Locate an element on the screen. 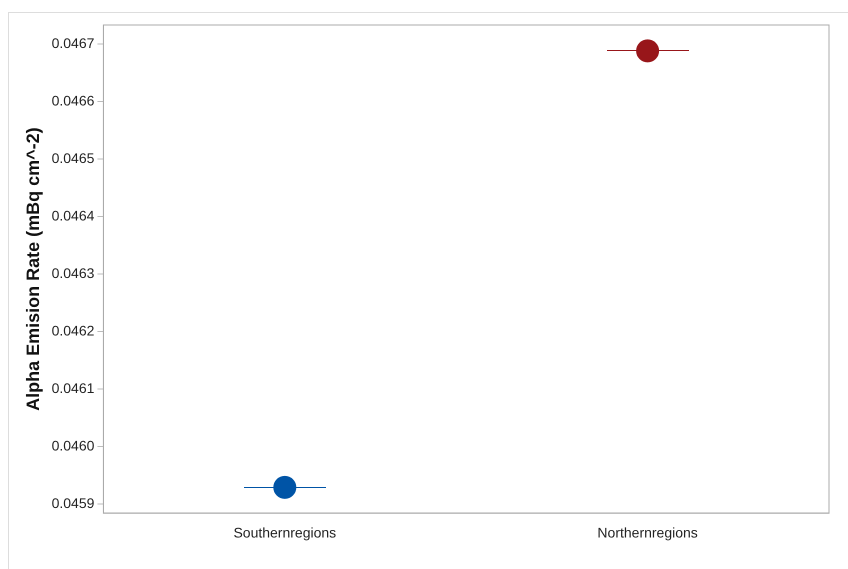  y-tick-label: 0.0463 is located at coordinates (73, 272).